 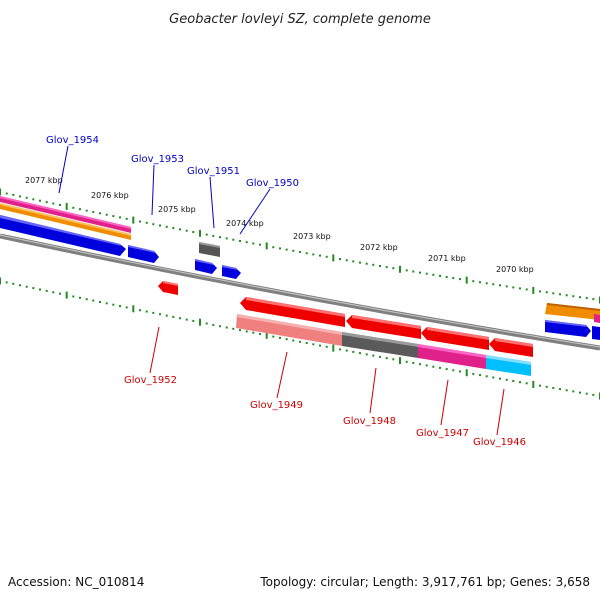 I want to click on gene-feature-glov-1952, so click(x=168, y=288).